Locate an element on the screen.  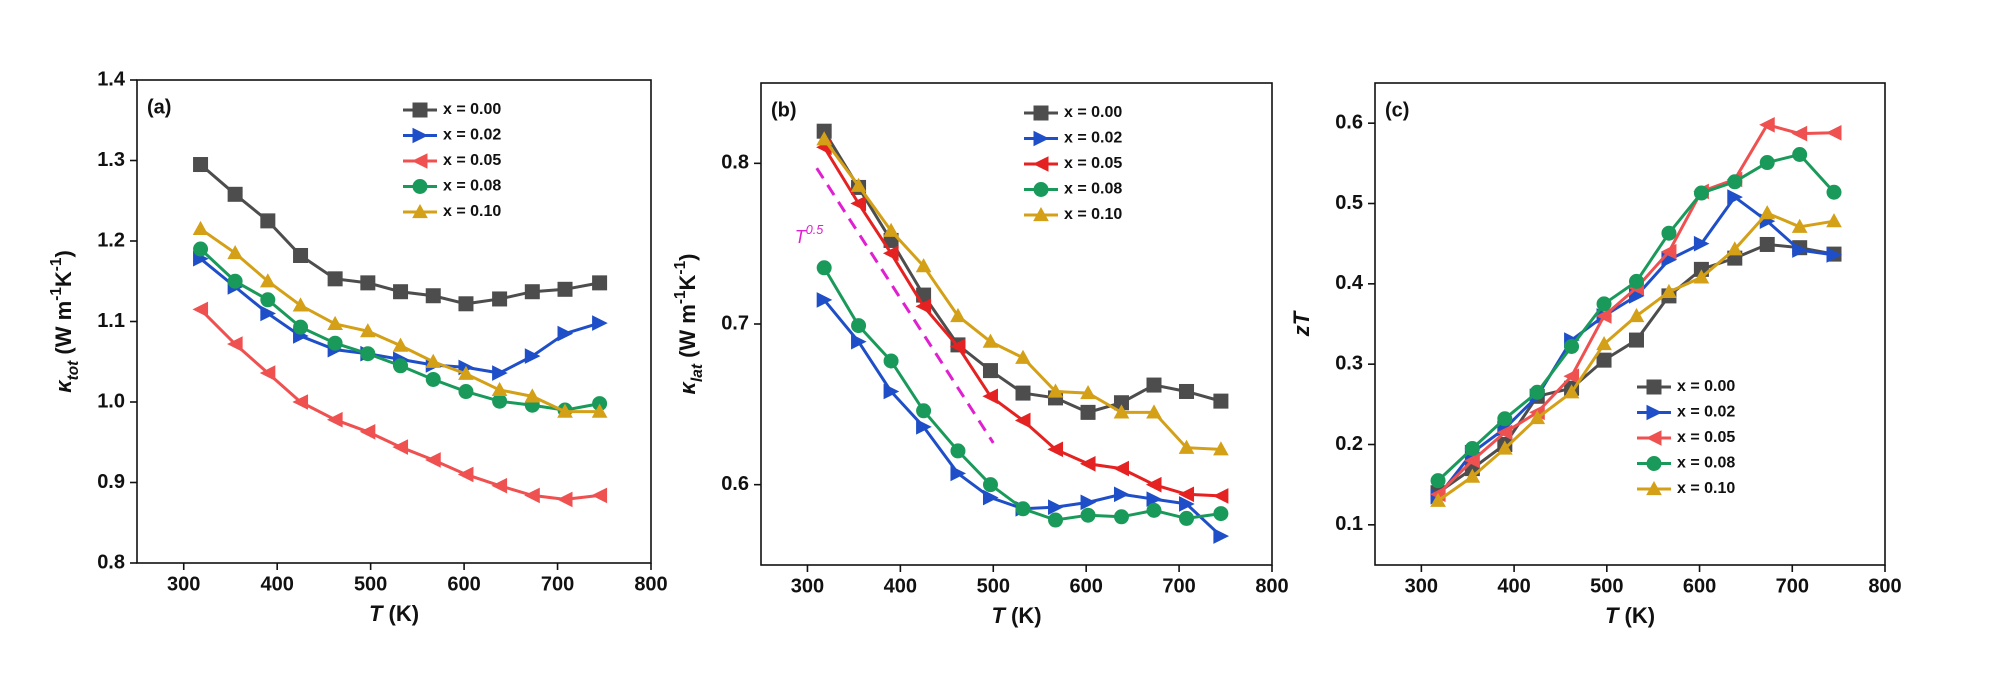
x-tick-label: 300 is located at coordinates (807, 586).